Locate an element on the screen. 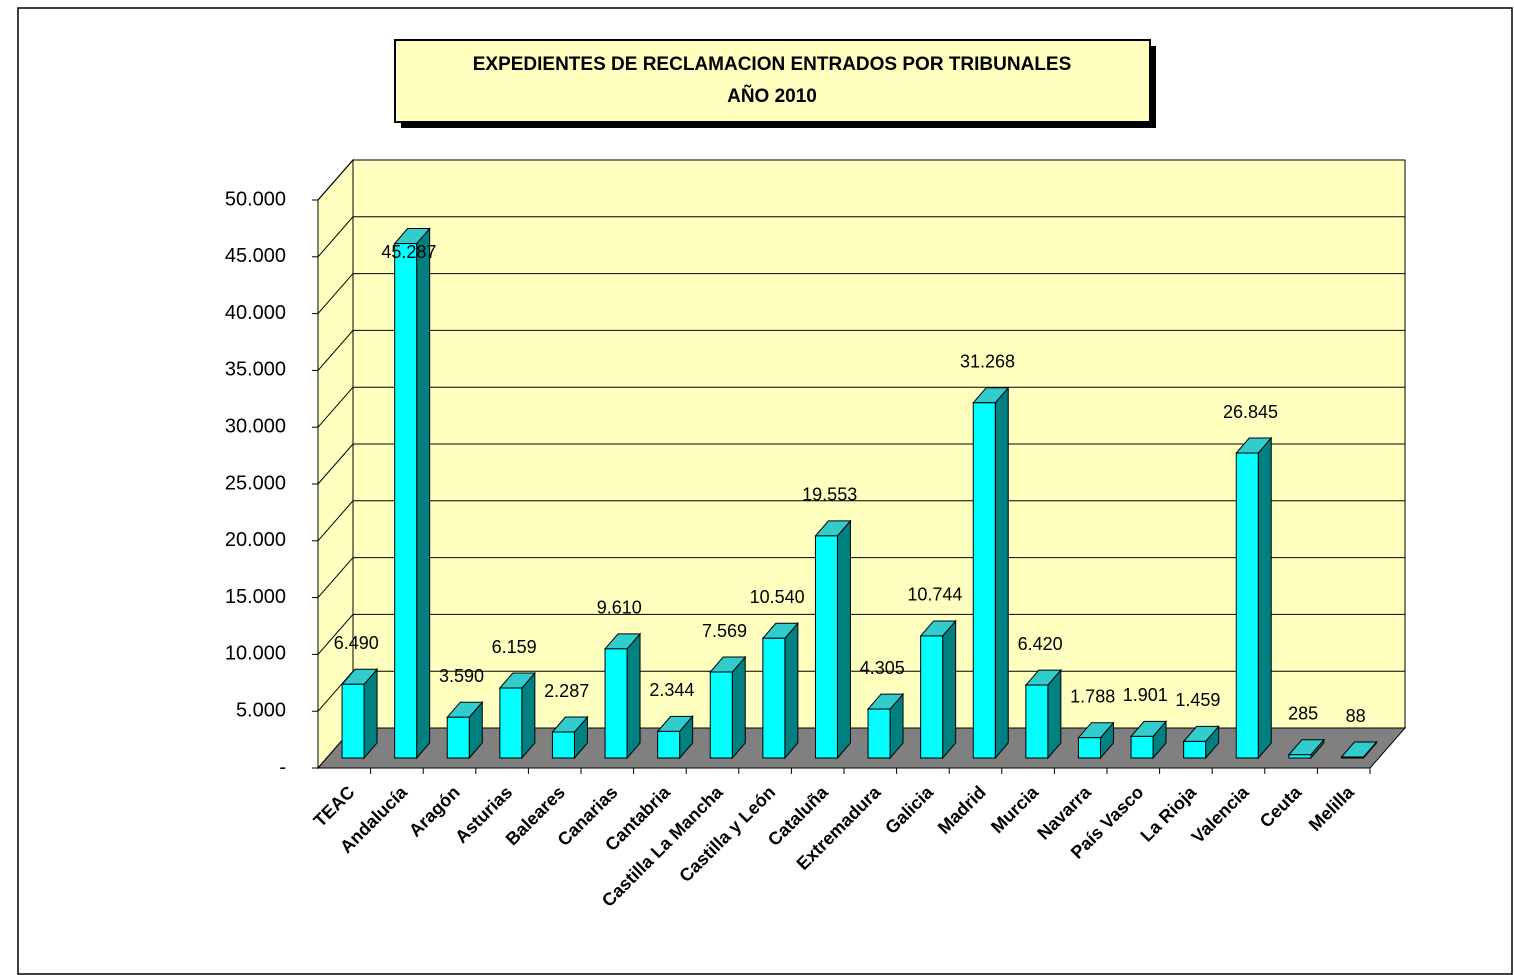 This screenshot has height=975, width=1514. data-label: 2.287 is located at coordinates (566, 691).